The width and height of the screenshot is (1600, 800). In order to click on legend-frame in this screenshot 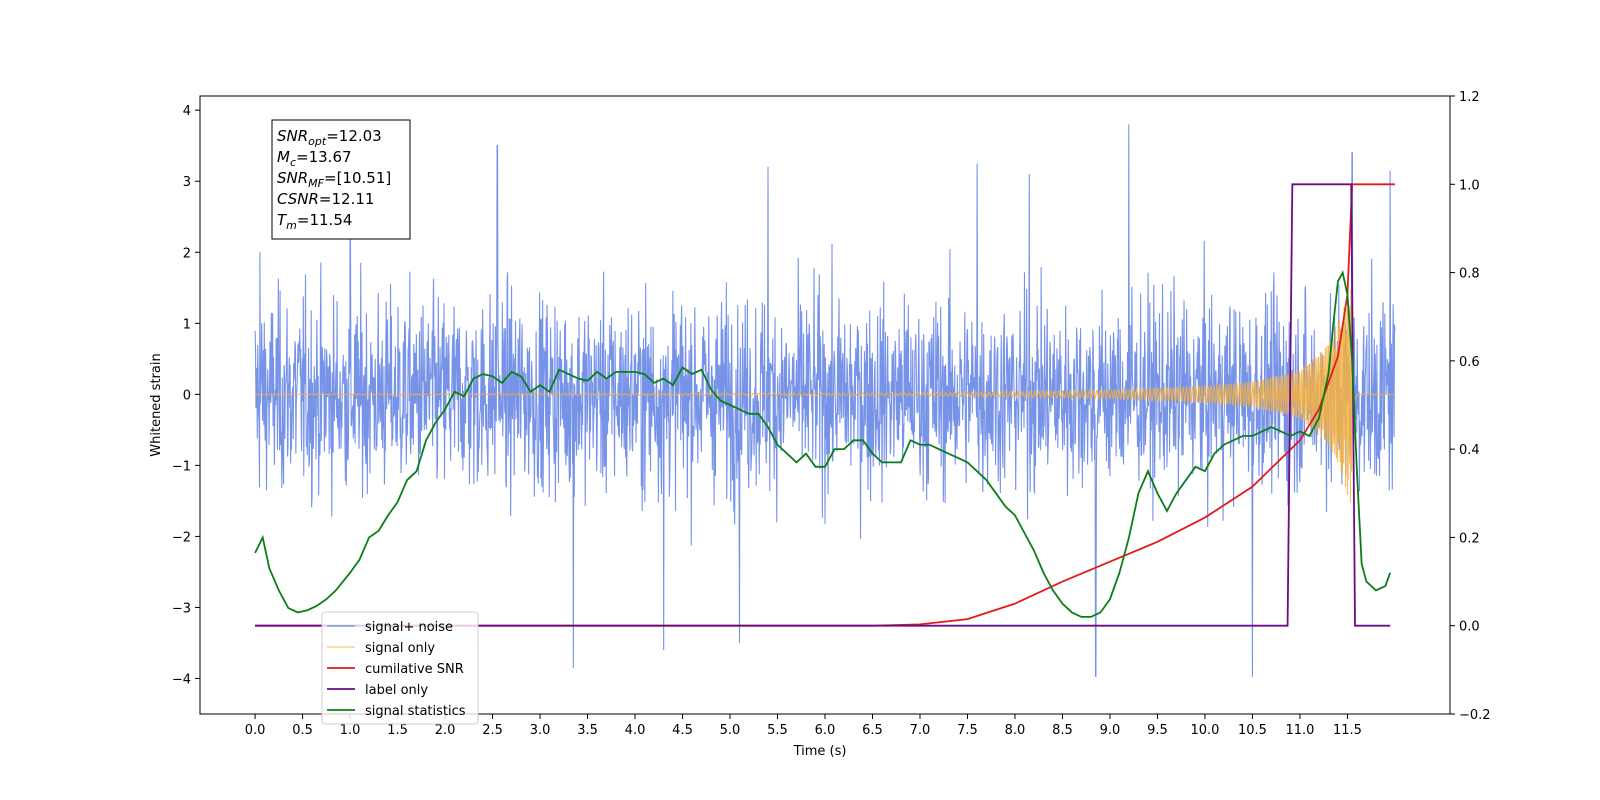, I will do `click(400, 668)`.